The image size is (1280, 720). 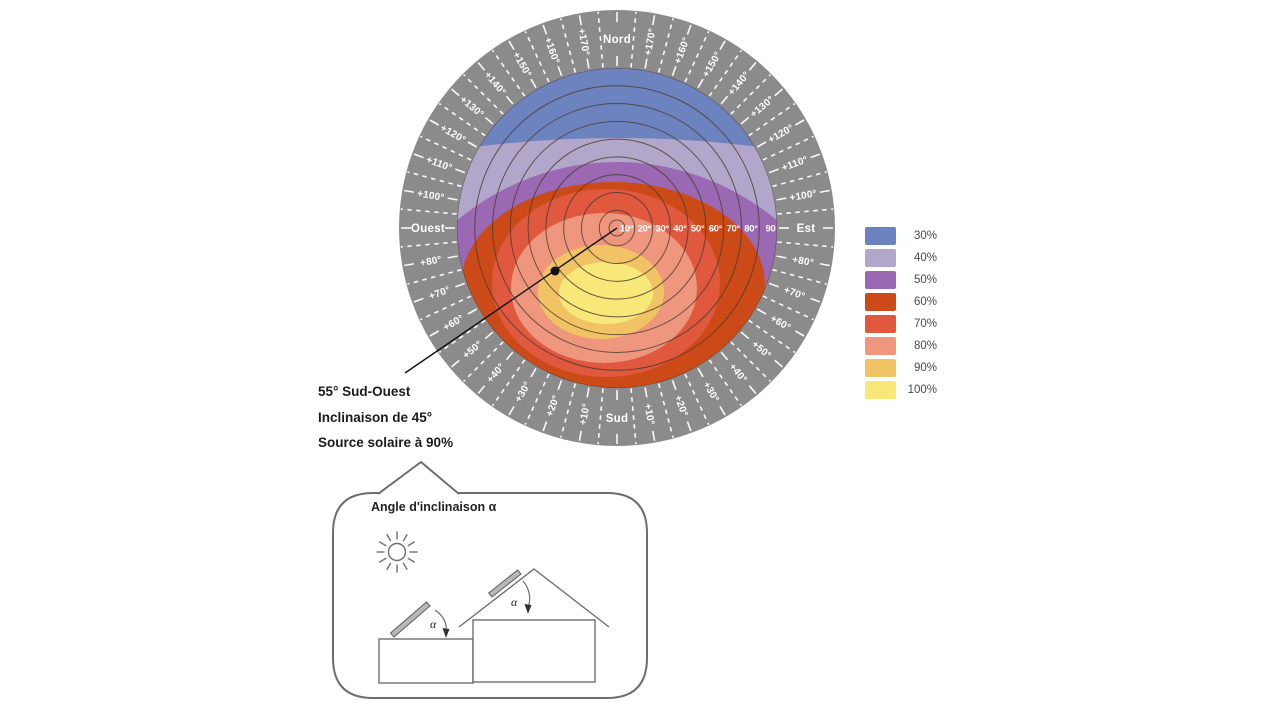 What do you see at coordinates (583, 42) in the screenshot?
I see `azimuth-label: +170°` at bounding box center [583, 42].